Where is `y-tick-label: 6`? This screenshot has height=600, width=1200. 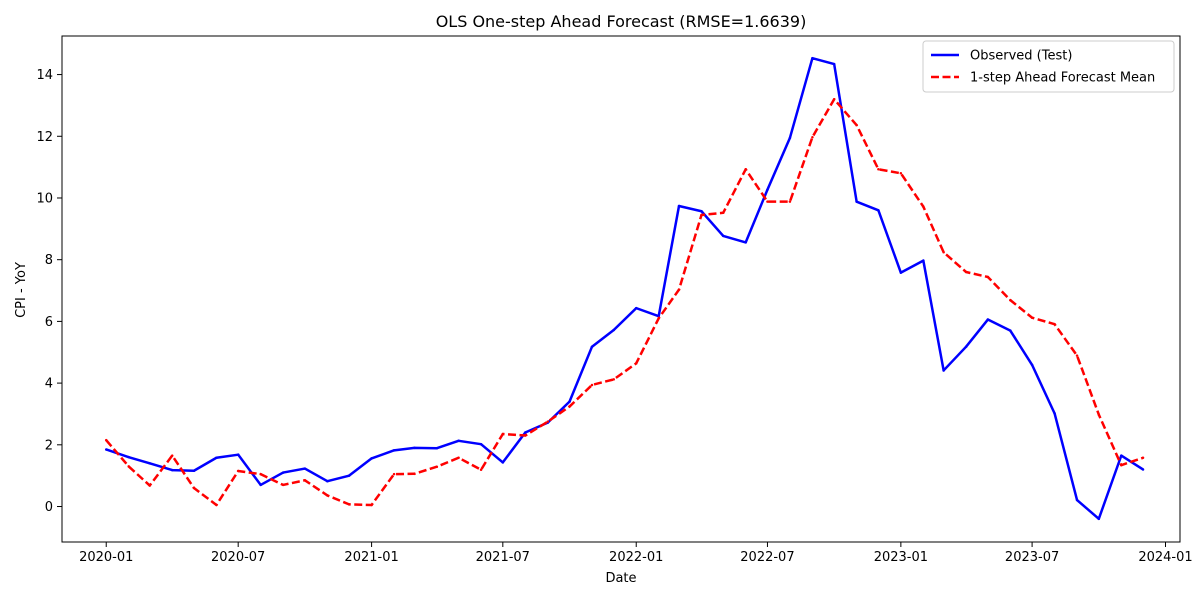
y-tick-label: 6 is located at coordinates (49, 322).